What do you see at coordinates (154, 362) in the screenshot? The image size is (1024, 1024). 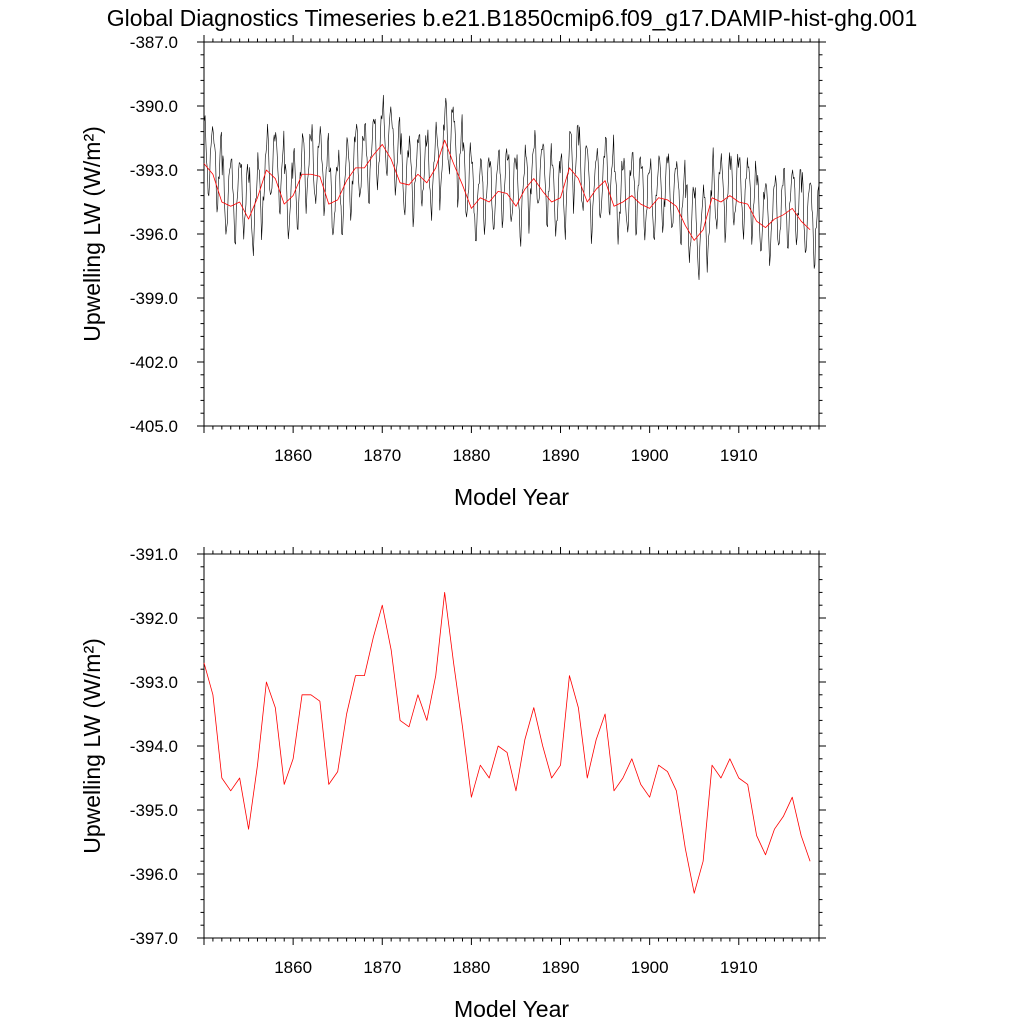 I see `y-tick-label: -402.0` at bounding box center [154, 362].